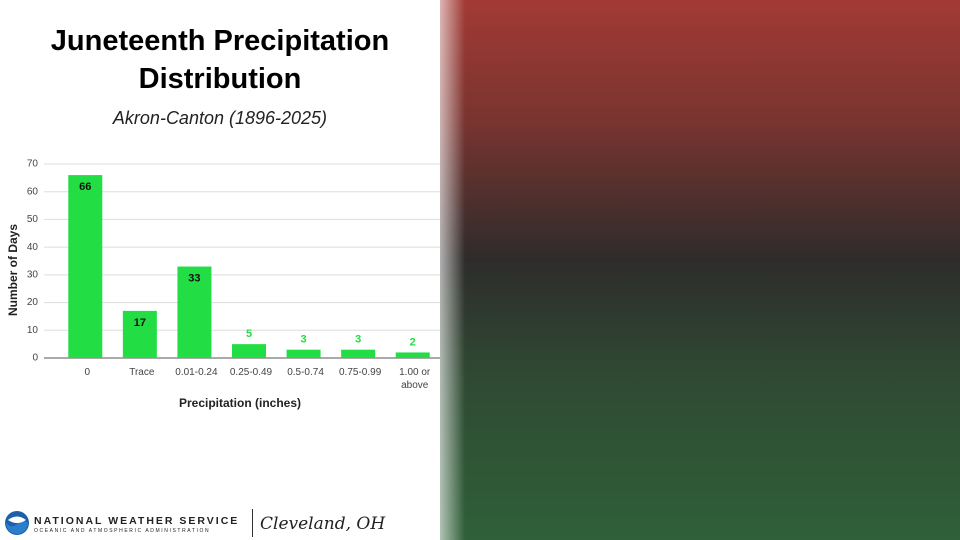  What do you see at coordinates (240, 403) in the screenshot?
I see `x-axis-label: Precipitation (inches)` at bounding box center [240, 403].